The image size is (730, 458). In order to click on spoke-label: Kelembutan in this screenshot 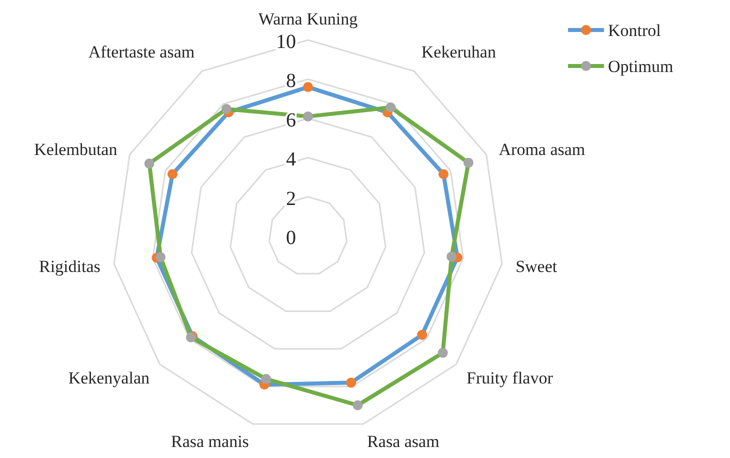, I will do `click(76, 149)`.